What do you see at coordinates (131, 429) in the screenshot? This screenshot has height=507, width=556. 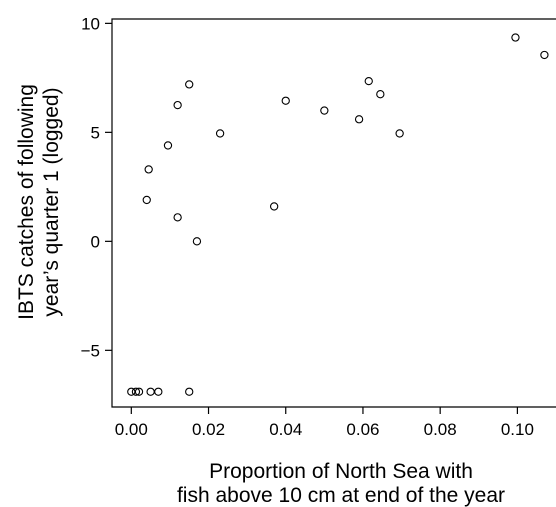 I see `x-tick-label: 0.00` at bounding box center [131, 429].